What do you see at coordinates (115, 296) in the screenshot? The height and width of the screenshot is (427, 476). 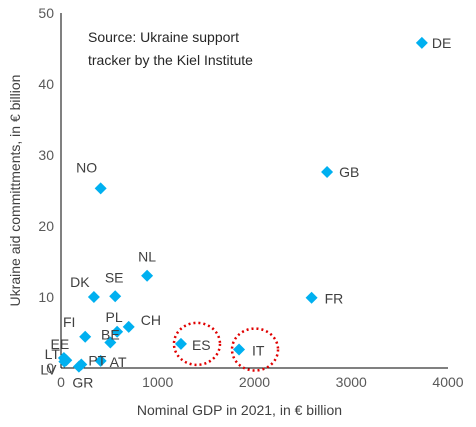 I see `point-se` at bounding box center [115, 296].